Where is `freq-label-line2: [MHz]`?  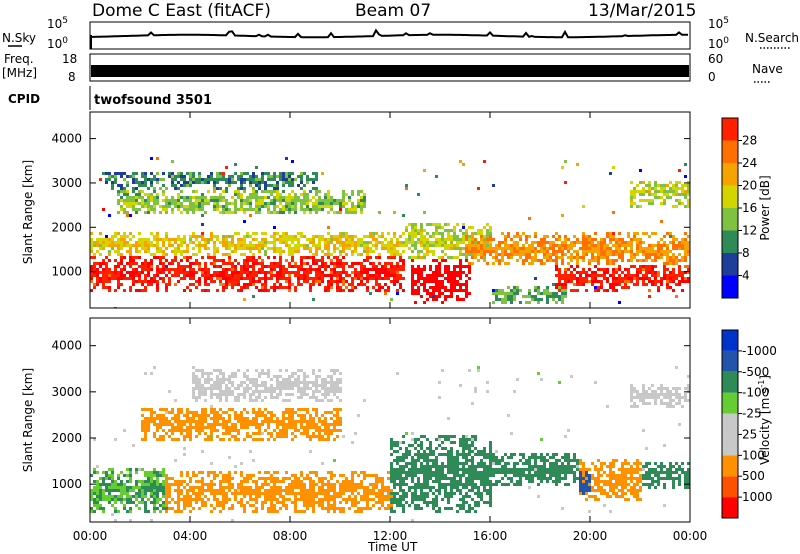 freq-label-line2: [MHz] is located at coordinates (19, 73).